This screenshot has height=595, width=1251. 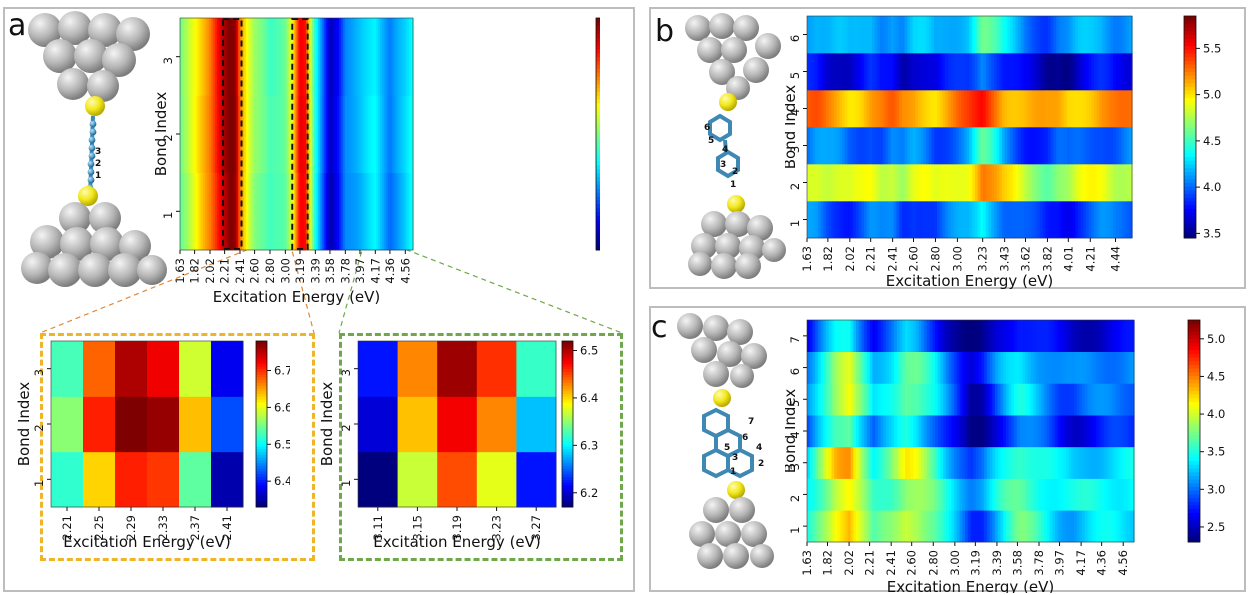 What do you see at coordinates (722, 398) in the screenshot?
I see `sulfur-atom-top-c` at bounding box center [722, 398].